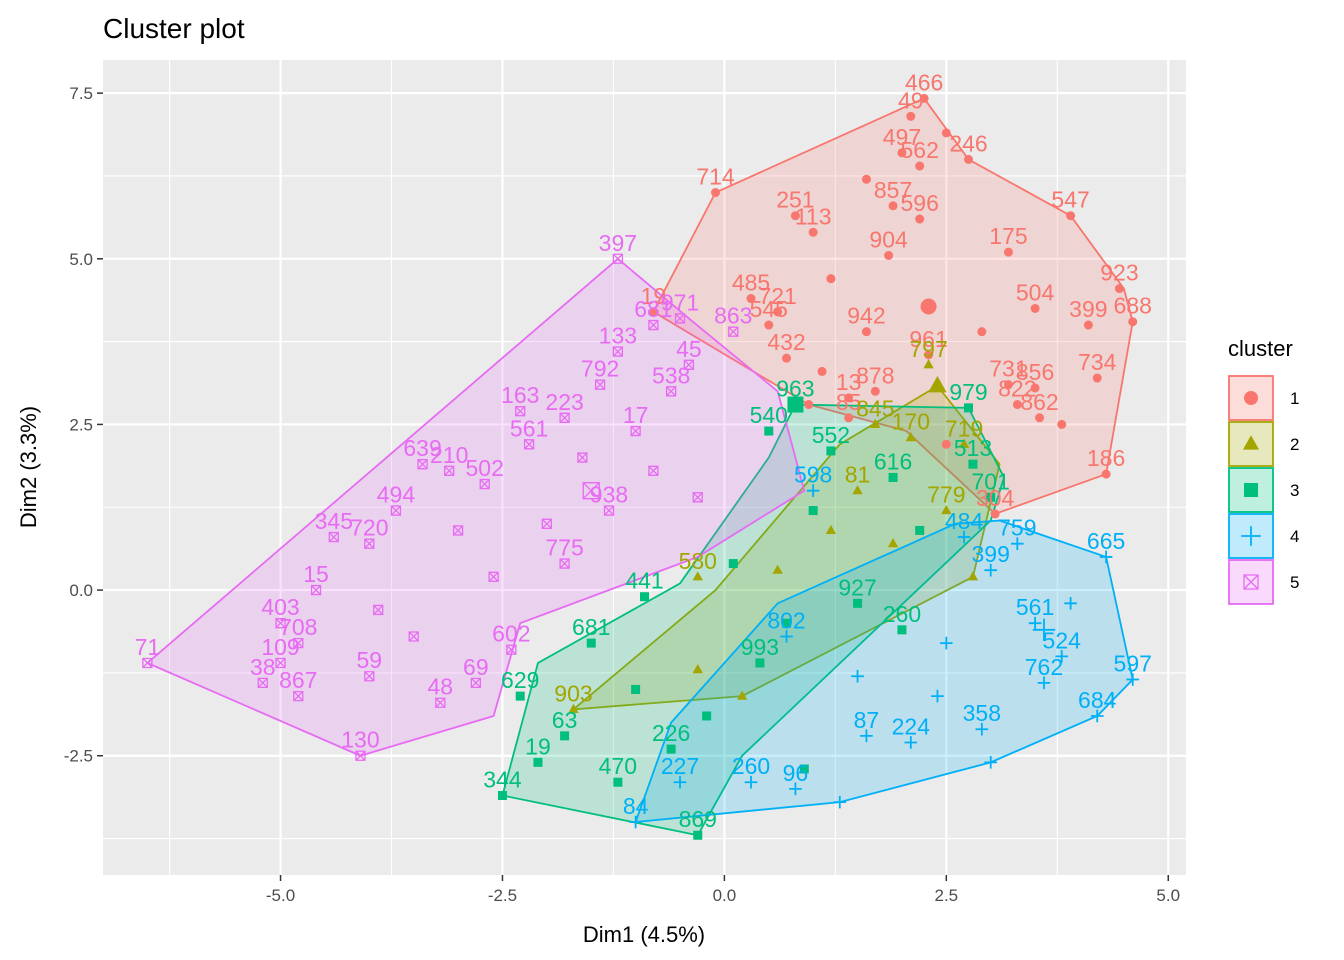 The image size is (1344, 960). What do you see at coordinates (316, 574) in the screenshot?
I see `point-label: 15` at bounding box center [316, 574].